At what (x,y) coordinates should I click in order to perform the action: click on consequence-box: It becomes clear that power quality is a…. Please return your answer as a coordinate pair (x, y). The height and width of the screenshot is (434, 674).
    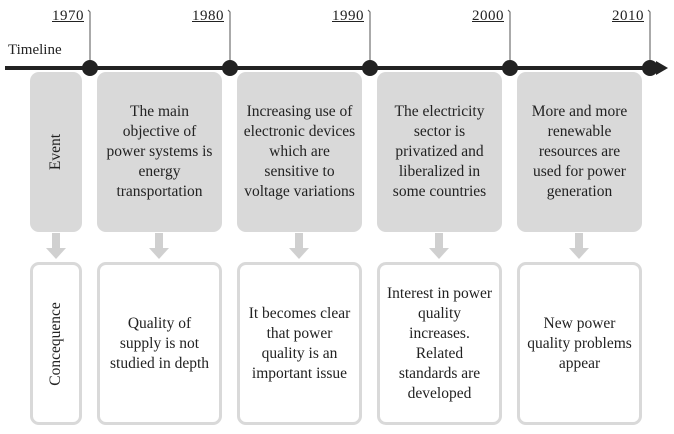
    Looking at the image, I should click on (299, 343).